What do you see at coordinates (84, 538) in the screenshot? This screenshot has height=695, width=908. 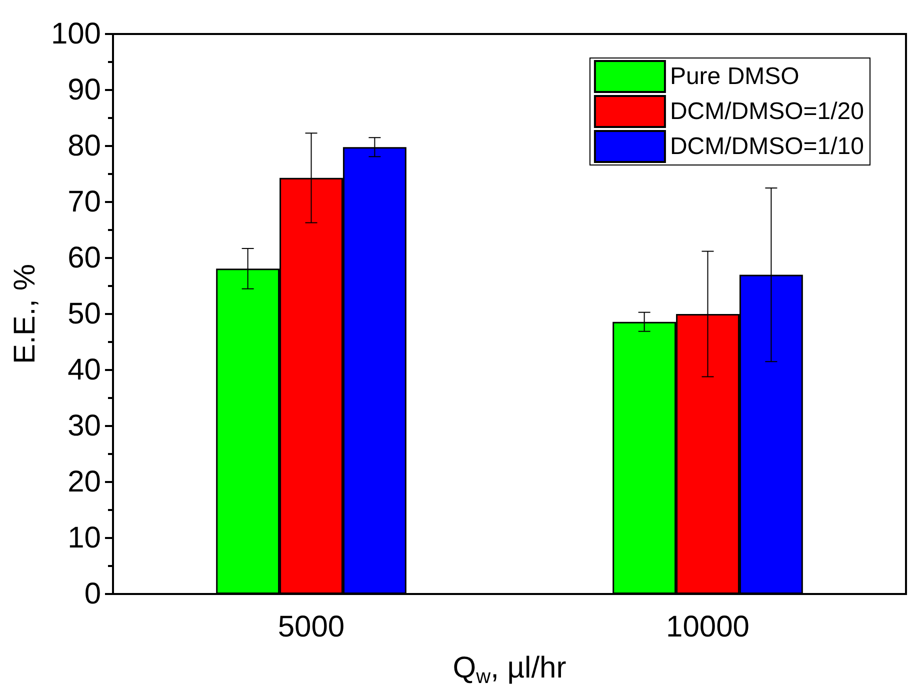 I see `y-tick-label: 10` at bounding box center [84, 538].